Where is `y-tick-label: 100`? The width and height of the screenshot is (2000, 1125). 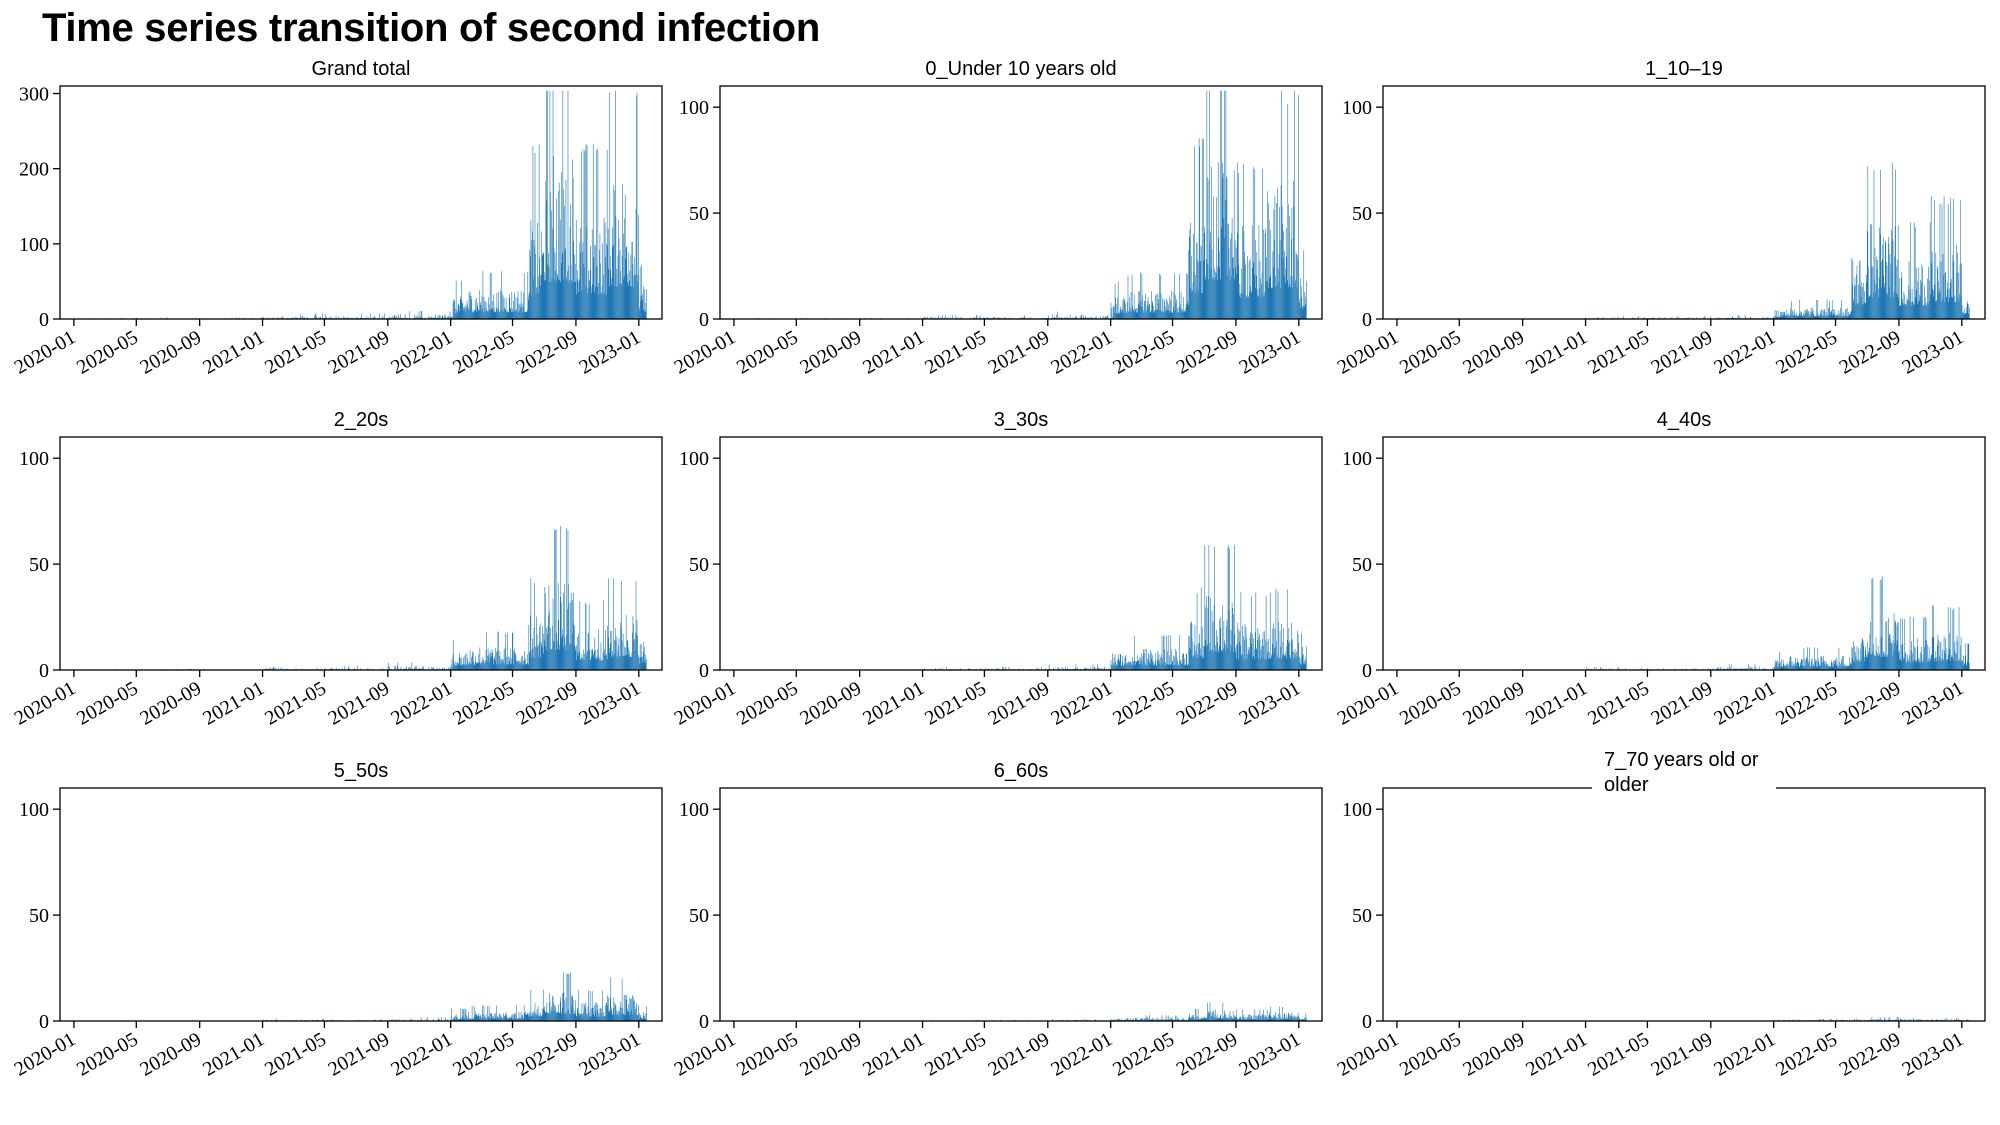 y-tick-label: 100 is located at coordinates (694, 108).